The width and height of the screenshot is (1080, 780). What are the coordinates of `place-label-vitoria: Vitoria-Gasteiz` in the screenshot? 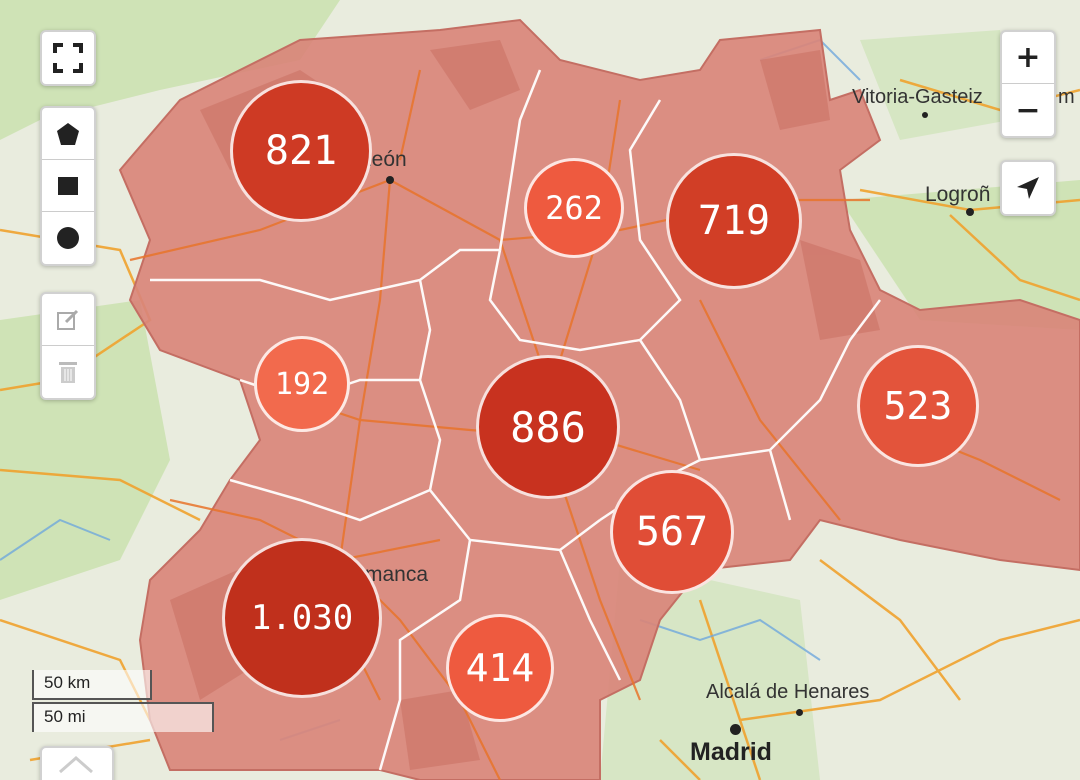 It's located at (917, 97).